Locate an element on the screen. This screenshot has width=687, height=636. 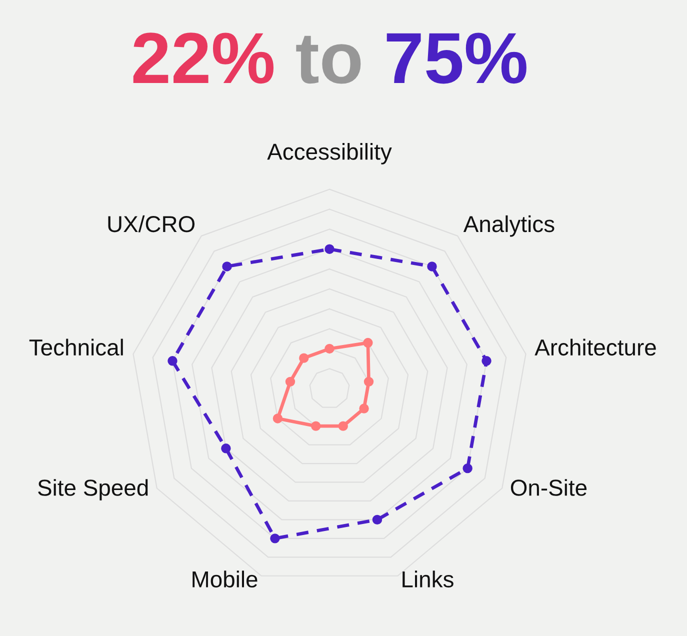
spoke-label: Analytics is located at coordinates (508, 226).